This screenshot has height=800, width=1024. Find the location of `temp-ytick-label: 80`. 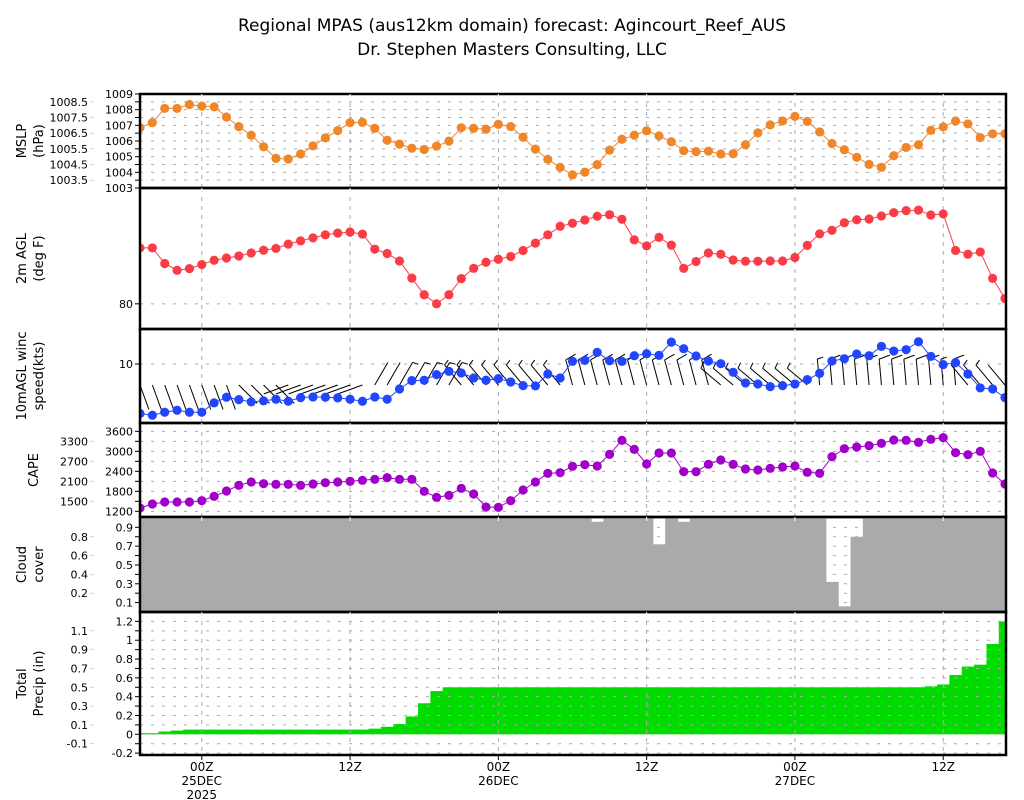

temp-ytick-label: 80 is located at coordinates (126, 304).